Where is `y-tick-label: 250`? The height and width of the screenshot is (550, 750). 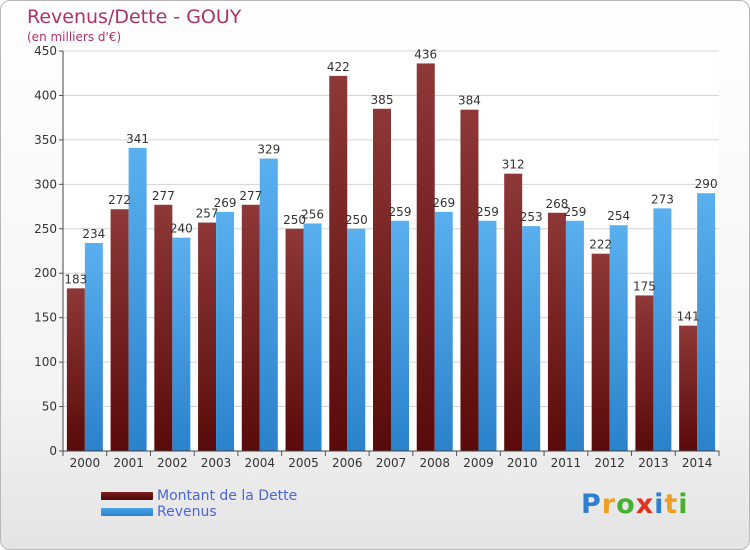
y-tick-label: 250 is located at coordinates (45, 229).